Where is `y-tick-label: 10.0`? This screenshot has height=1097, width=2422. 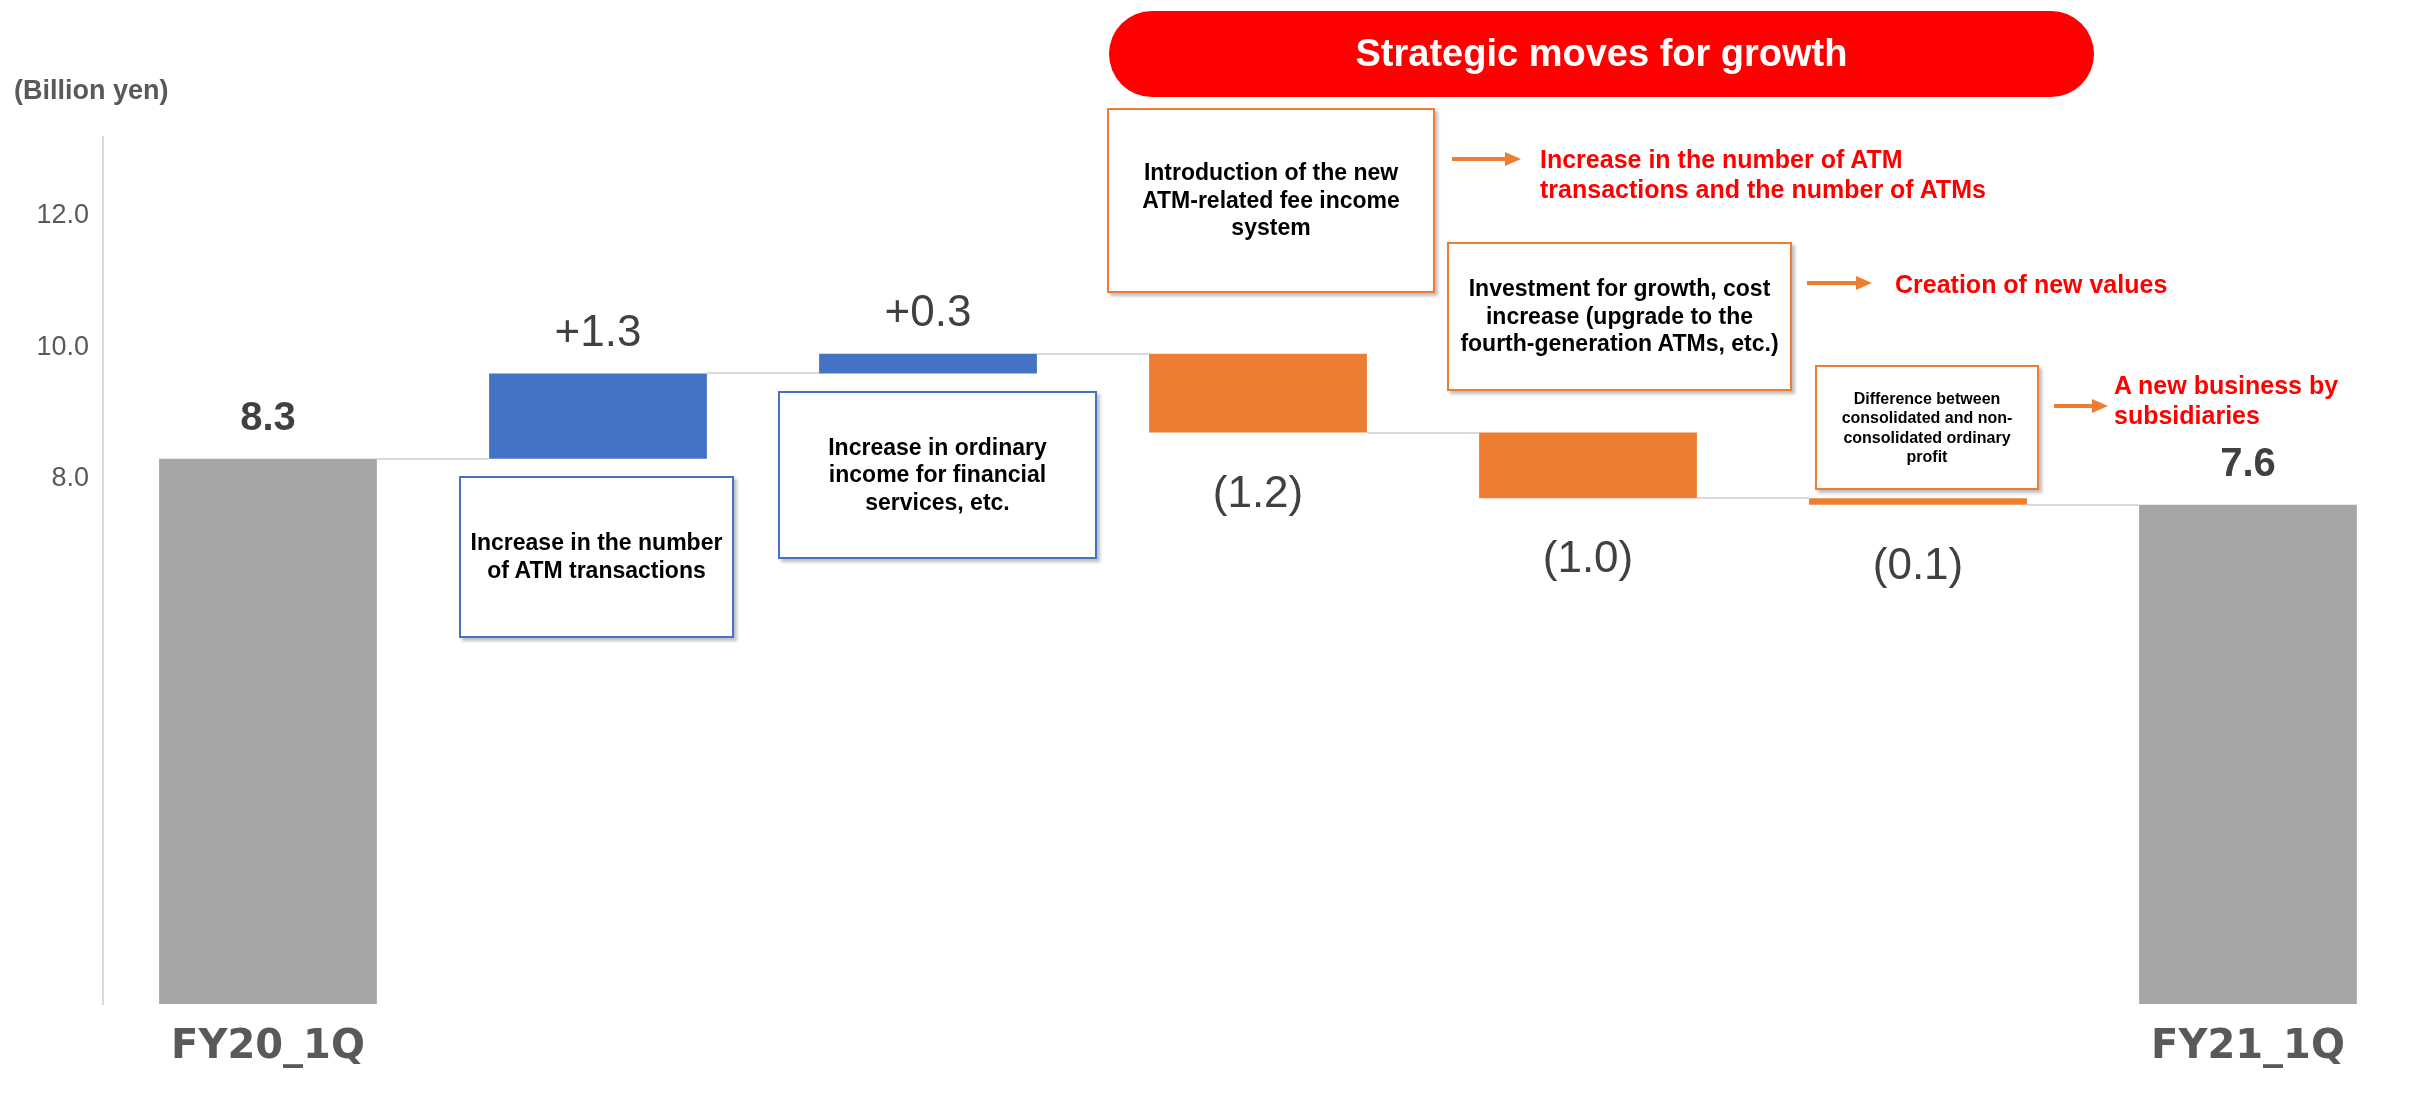
y-tick-label: 10.0 is located at coordinates (62, 345).